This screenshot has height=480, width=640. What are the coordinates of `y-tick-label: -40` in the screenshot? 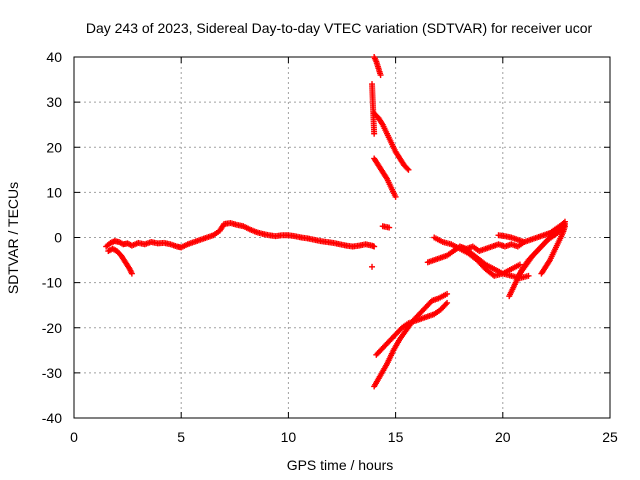 It's located at (52, 418).